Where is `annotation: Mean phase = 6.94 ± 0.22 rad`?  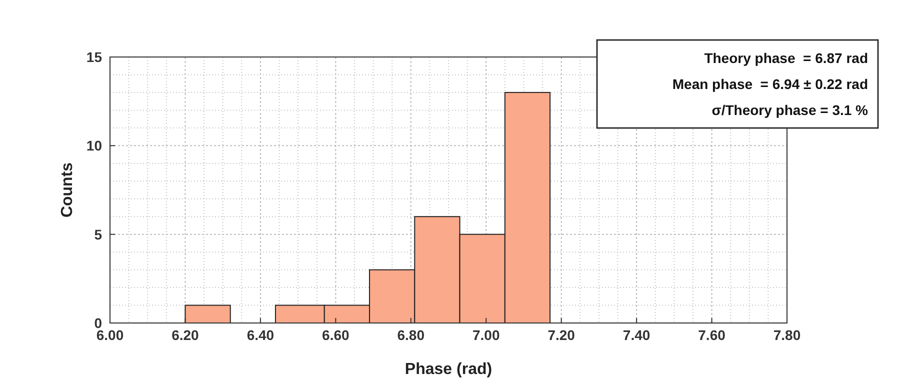
annotation: Mean phase = 6.94 ± 0.22 rad is located at coordinates (770, 84).